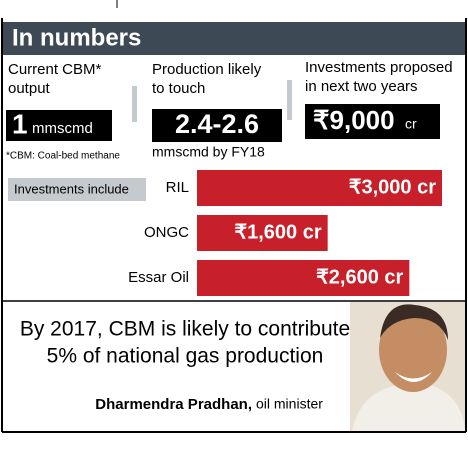 This screenshot has height=451, width=468. What do you see at coordinates (234, 38) in the screenshot?
I see `title-bar` at bounding box center [234, 38].